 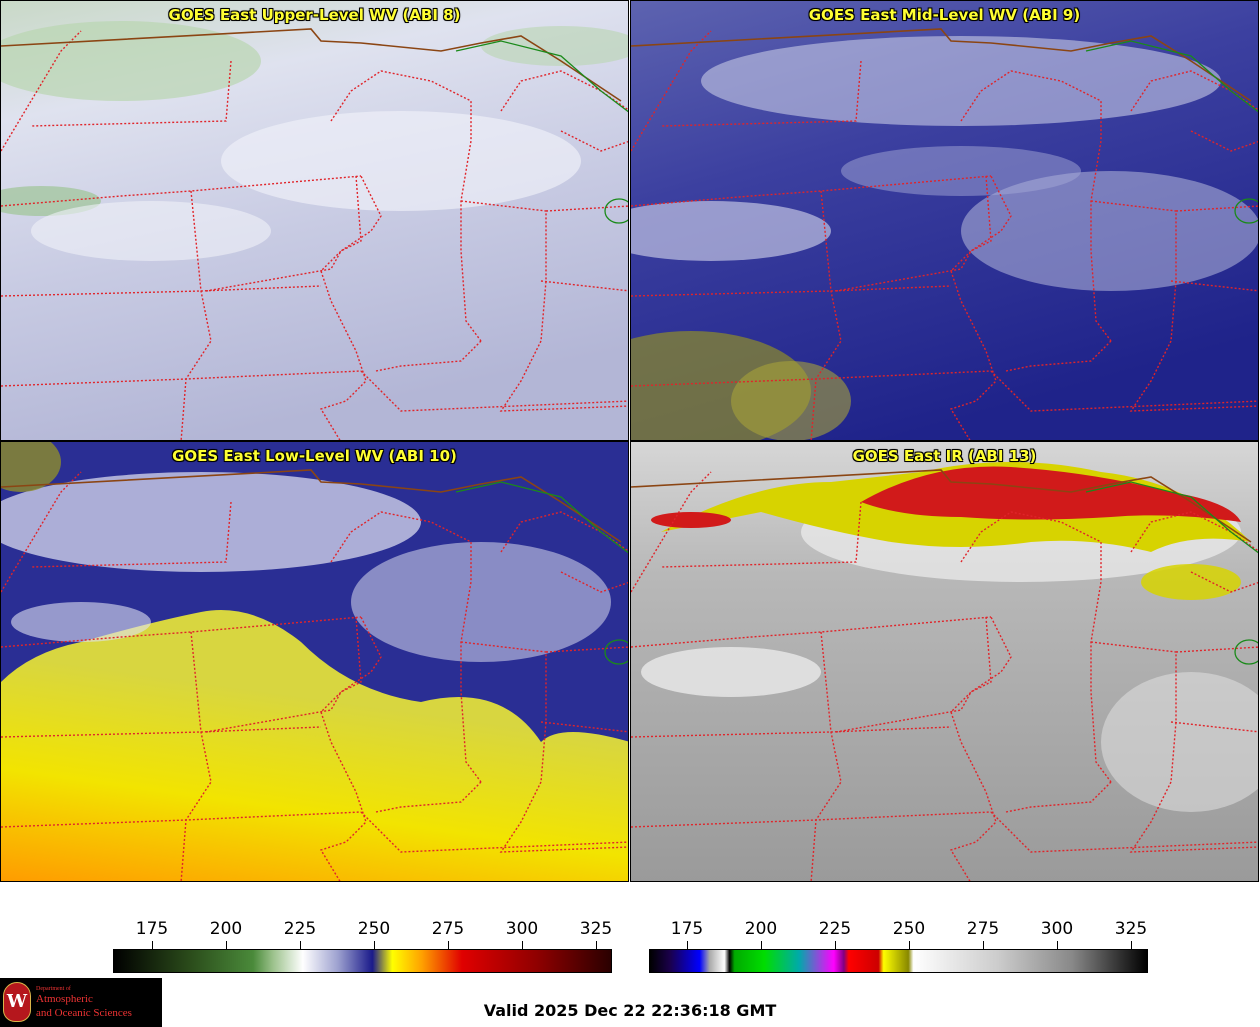 I want to click on ir-colorbar, so click(x=898, y=961).